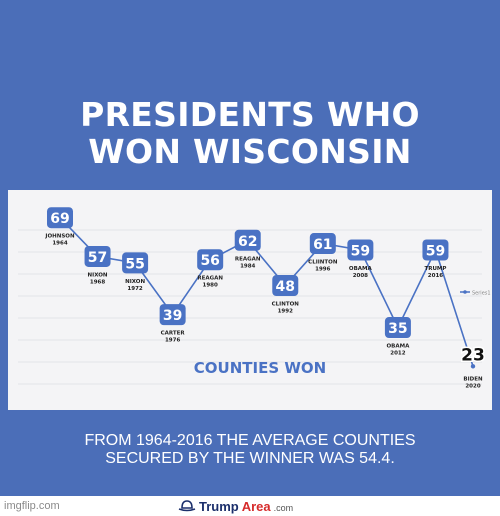  What do you see at coordinates (32, 506) in the screenshot?
I see `watermark: imgflip.com` at bounding box center [32, 506].